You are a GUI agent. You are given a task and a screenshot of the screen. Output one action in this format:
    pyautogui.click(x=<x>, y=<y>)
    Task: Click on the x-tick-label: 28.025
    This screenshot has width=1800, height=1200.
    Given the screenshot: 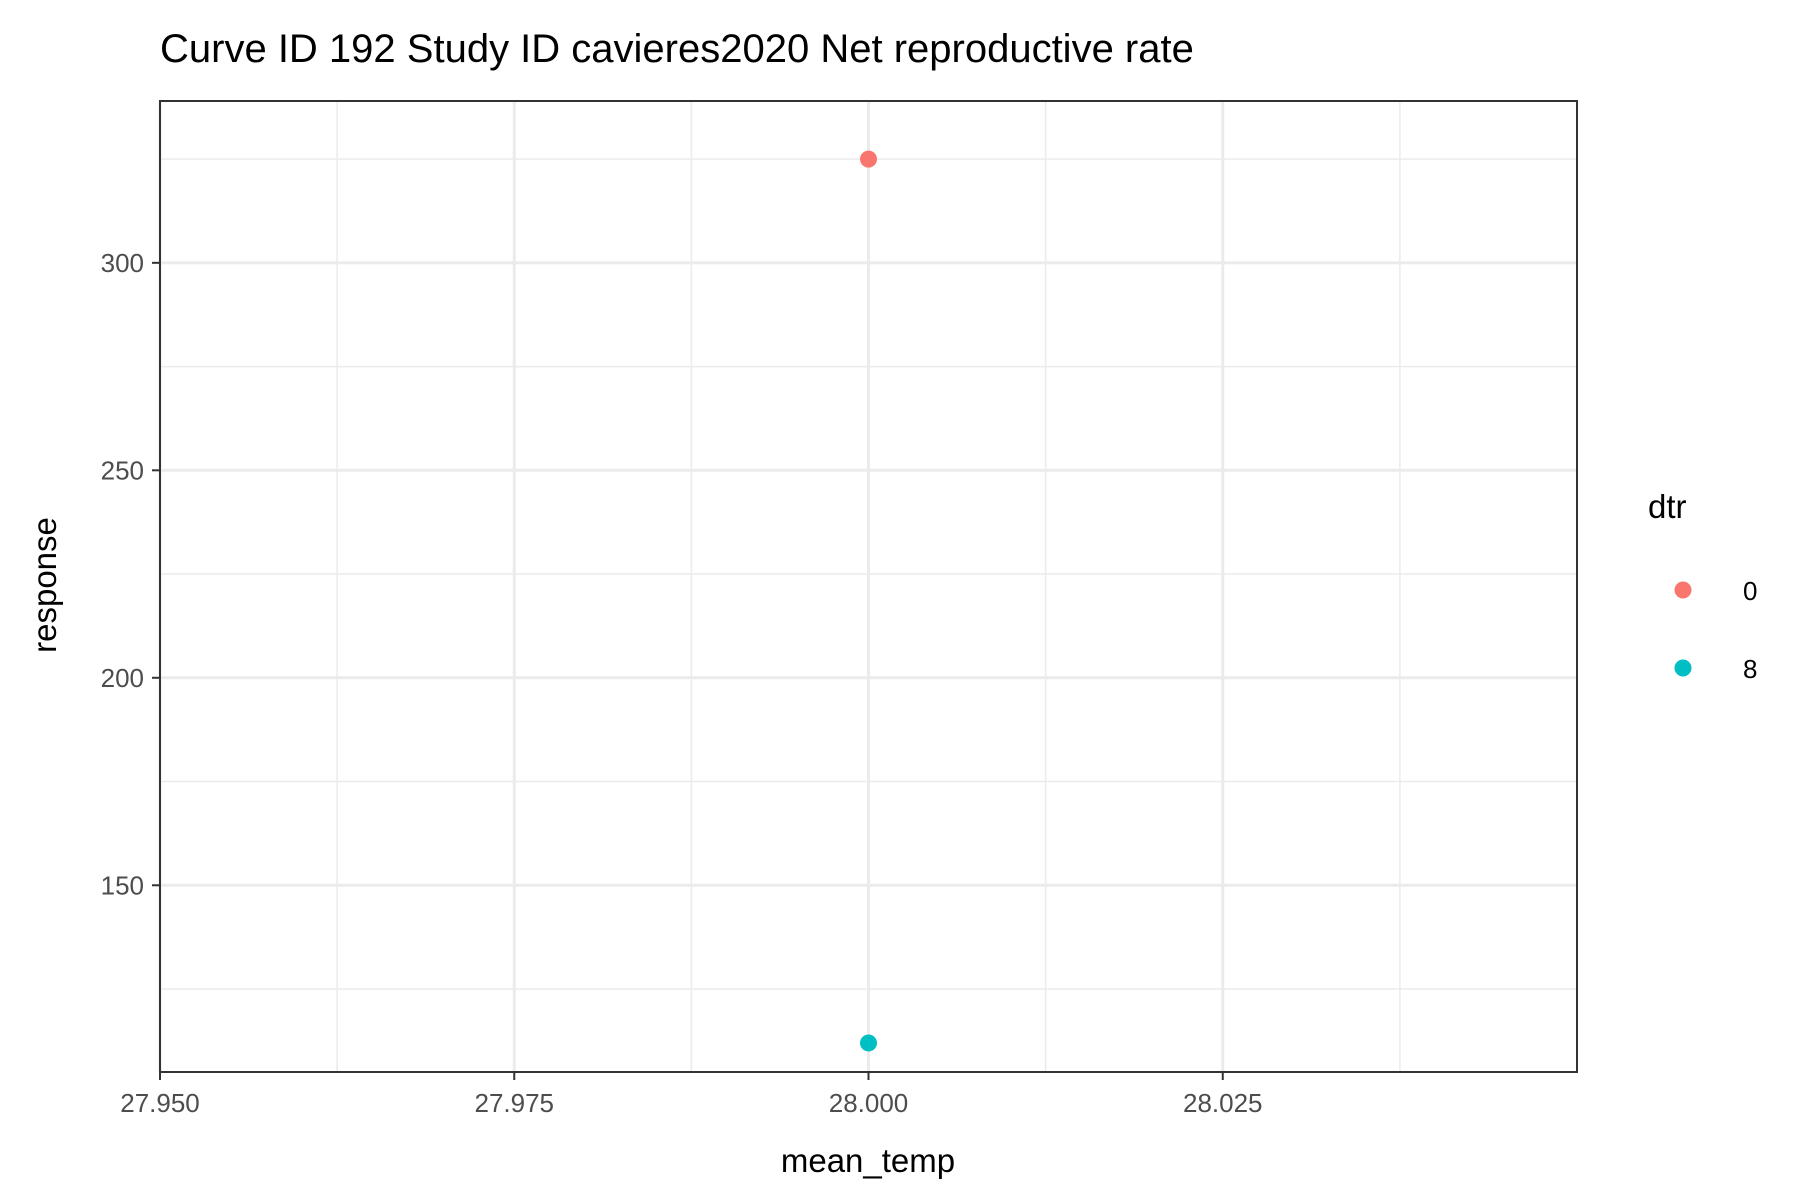 What is the action you would take?
    pyautogui.click(x=1223, y=1103)
    